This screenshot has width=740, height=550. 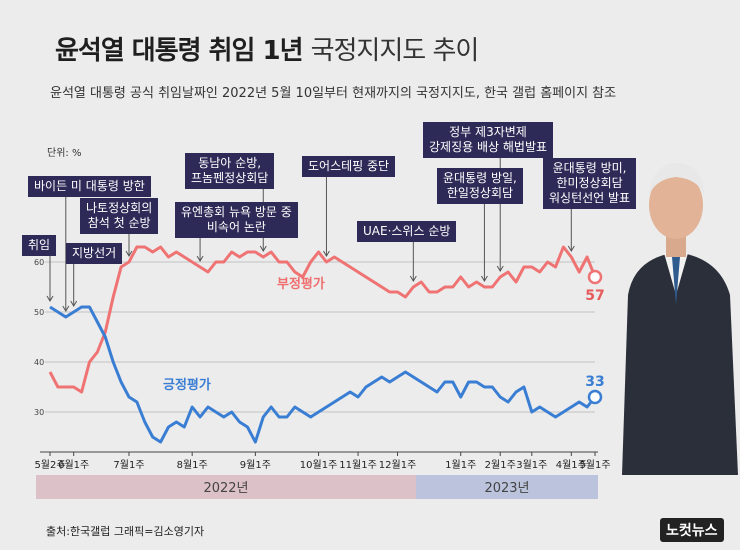 I want to click on series-label-negative: 부정평가, so click(x=301, y=284).